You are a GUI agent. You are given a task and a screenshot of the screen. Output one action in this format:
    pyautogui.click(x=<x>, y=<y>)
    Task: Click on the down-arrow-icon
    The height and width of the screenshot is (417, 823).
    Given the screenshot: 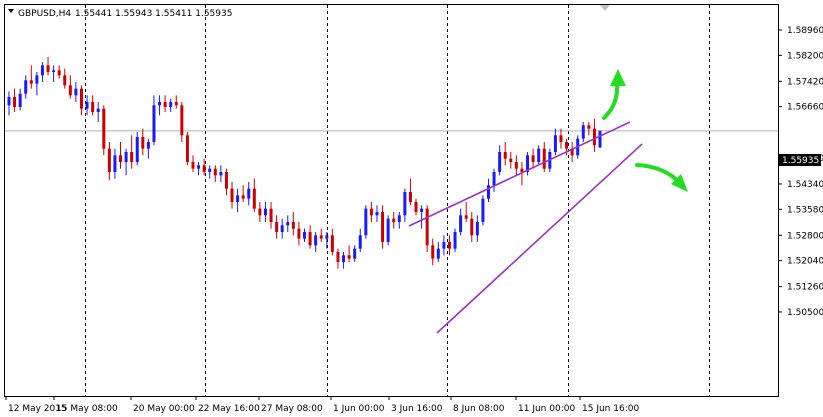 What is the action you would take?
    pyautogui.click(x=661, y=177)
    